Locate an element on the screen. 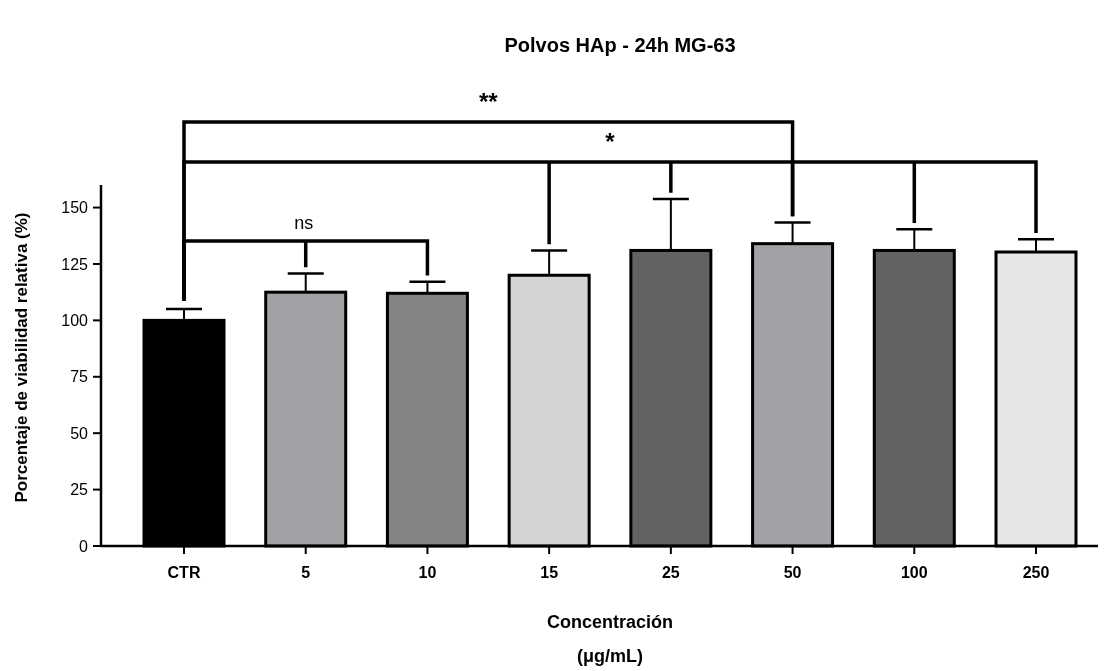  y-tick-label: 75 is located at coordinates (79, 377).